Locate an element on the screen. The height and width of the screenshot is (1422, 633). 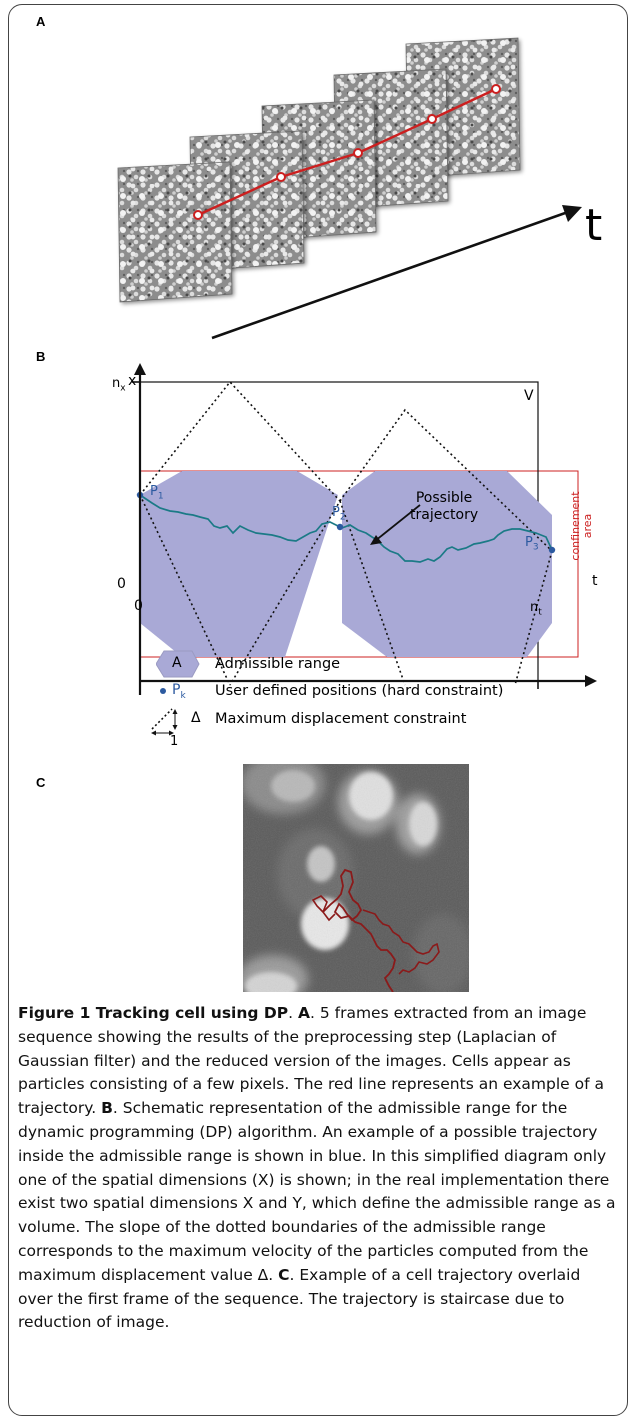
panel-a-label: A is located at coordinates (41, 21).